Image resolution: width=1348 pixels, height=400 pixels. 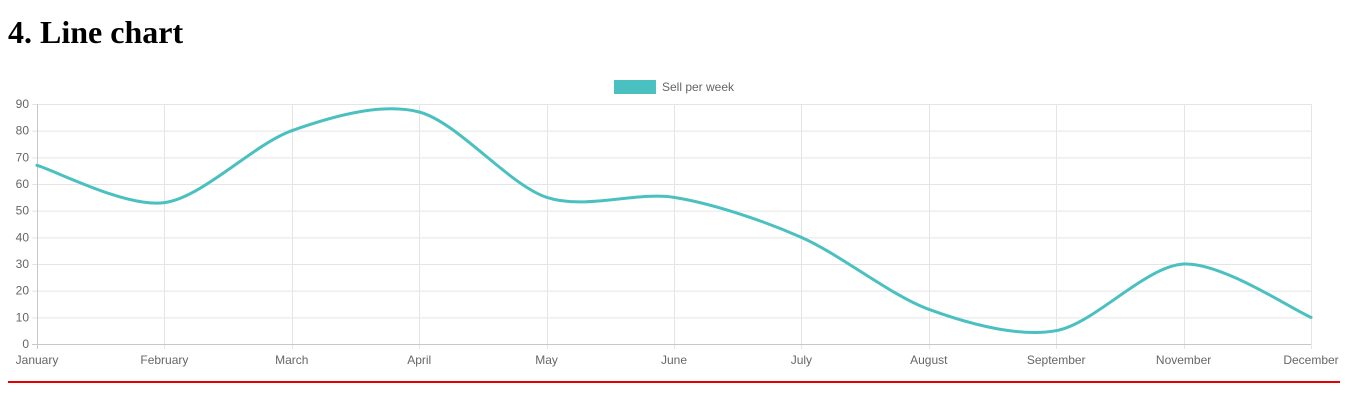 I want to click on page-title: 4. Line chart, so click(x=96, y=32).